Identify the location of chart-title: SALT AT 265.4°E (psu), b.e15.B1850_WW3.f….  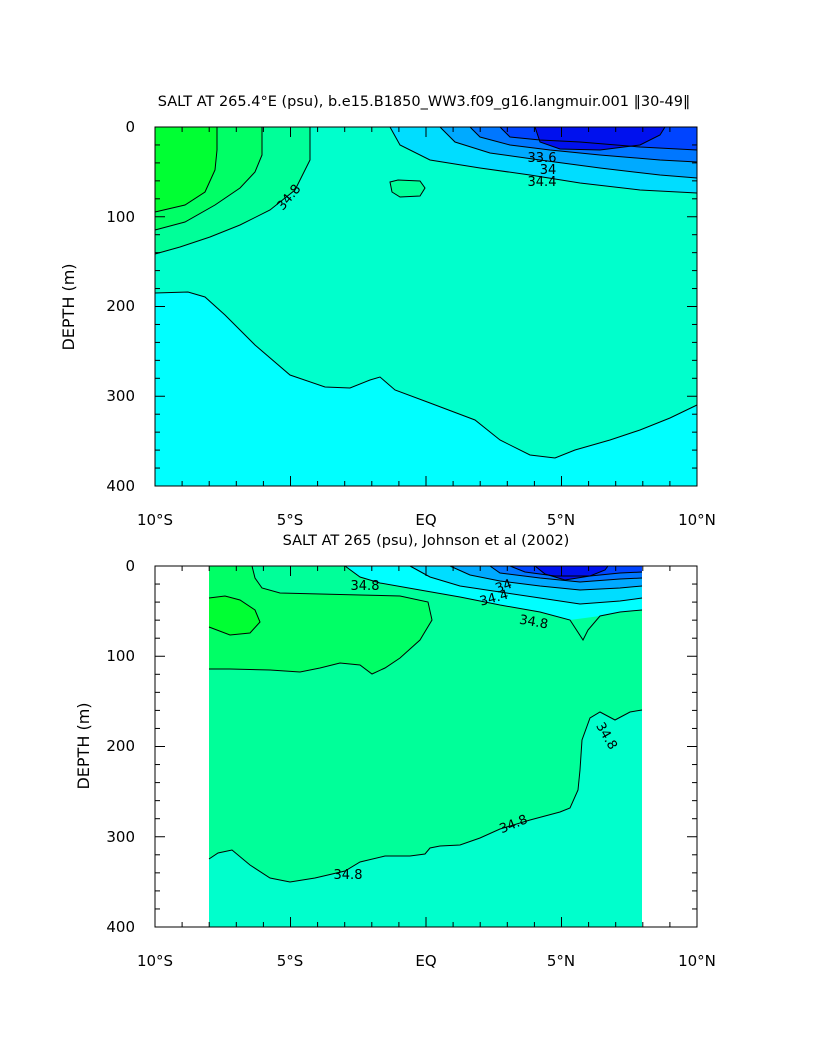
(424, 102).